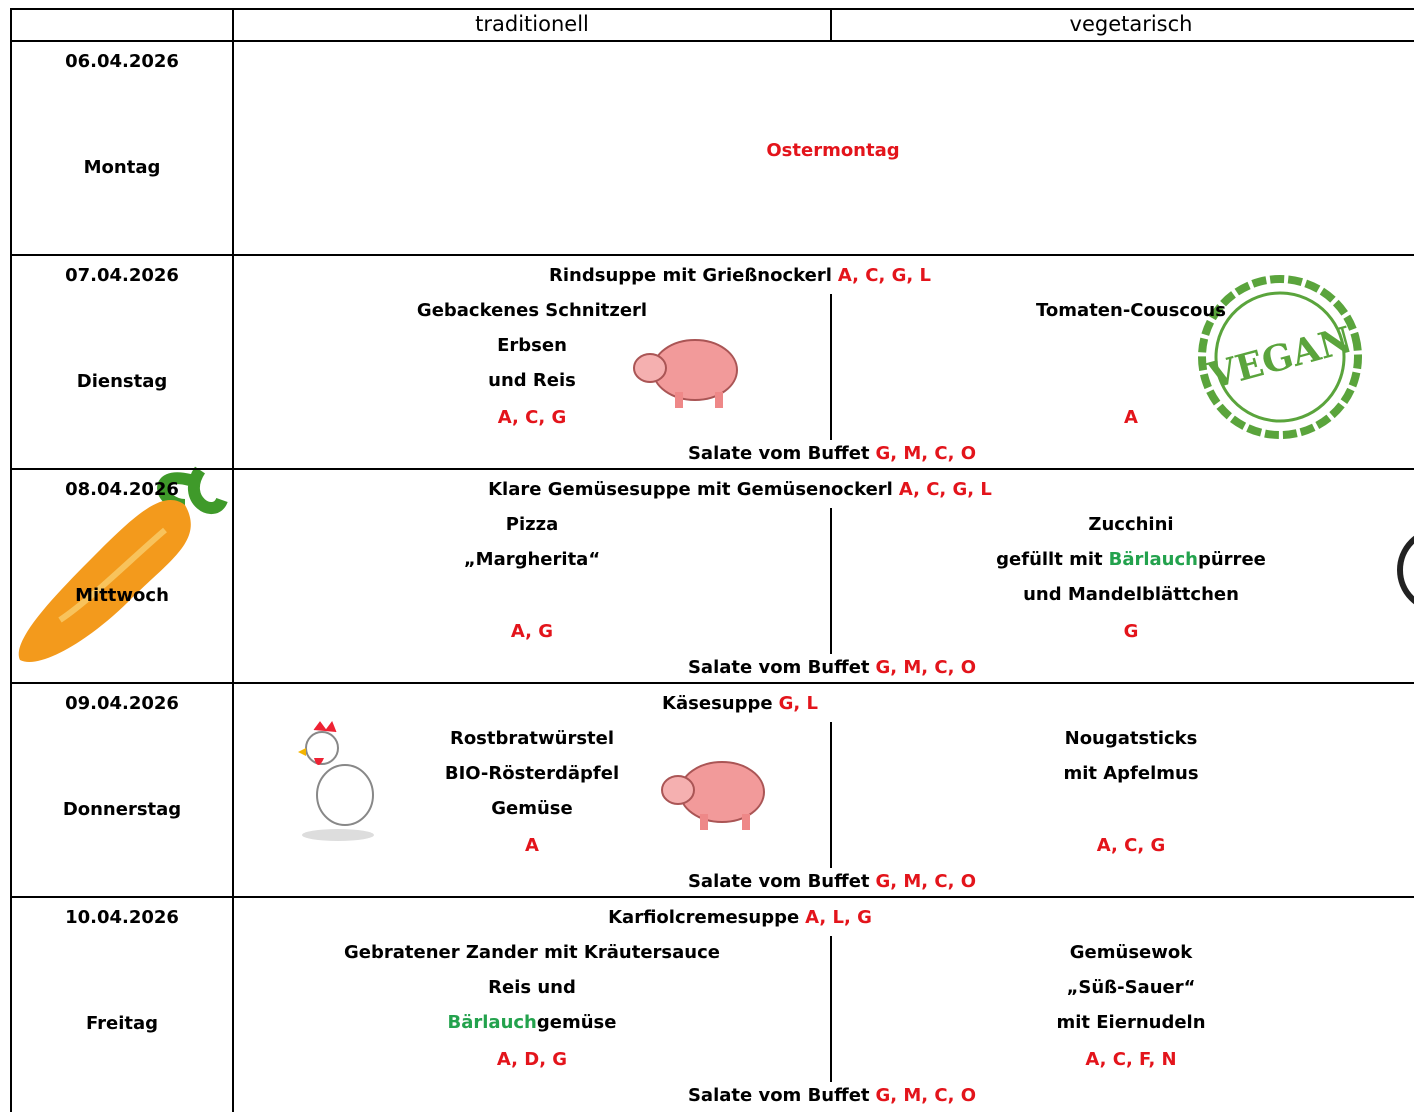 The width and height of the screenshot is (1414, 1112). Describe the element at coordinates (122, 381) in the screenshot. I see `weekday: Dienstag` at that location.